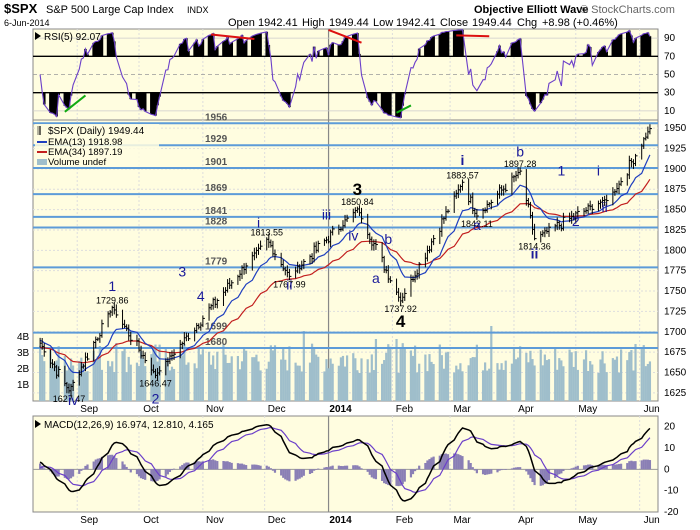 This screenshot has width=700, height=530. What do you see at coordinates (369, 409) in the screenshot?
I see `x-axis-price: Sep Oct Nov Dec 2014 Feb Mar Apr May Jun` at bounding box center [369, 409].